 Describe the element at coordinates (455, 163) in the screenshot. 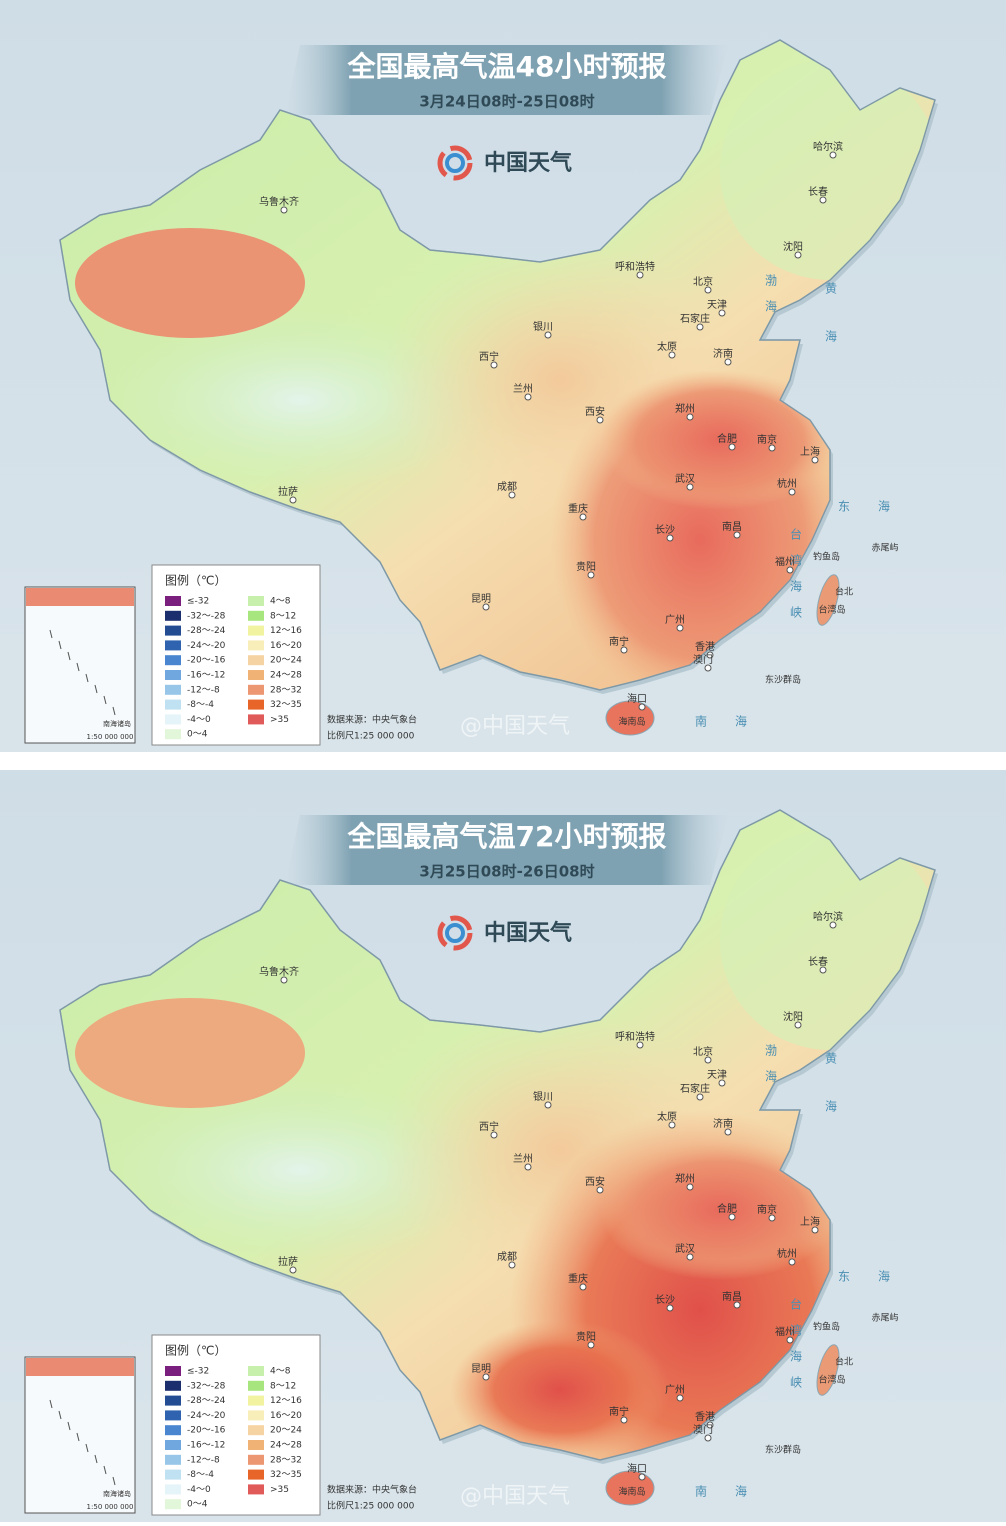

I see `brand-logo` at that location.